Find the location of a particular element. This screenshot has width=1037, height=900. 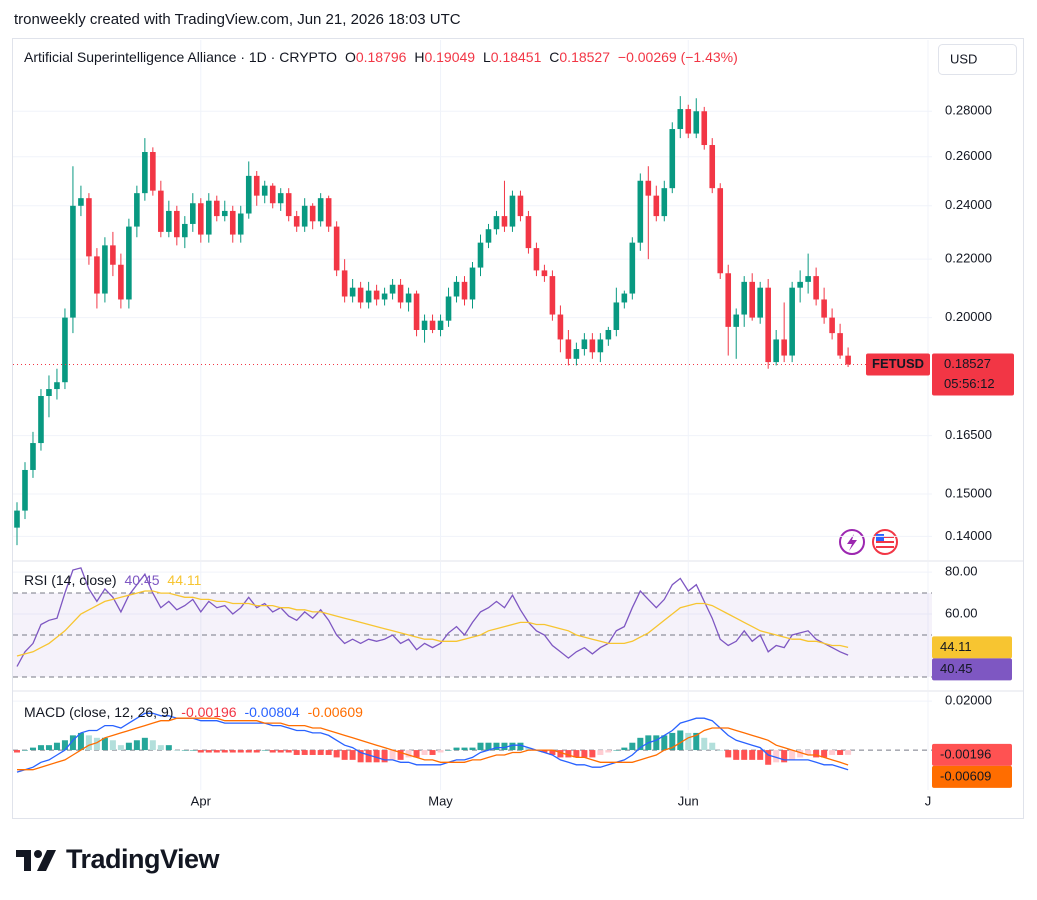

currency-button is located at coordinates (977, 59).